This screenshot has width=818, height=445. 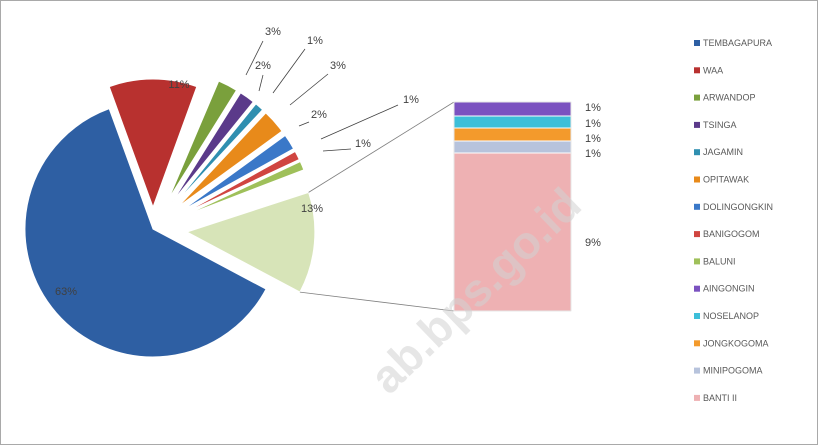 I want to click on data-label-other: 13%, so click(x=312, y=209).